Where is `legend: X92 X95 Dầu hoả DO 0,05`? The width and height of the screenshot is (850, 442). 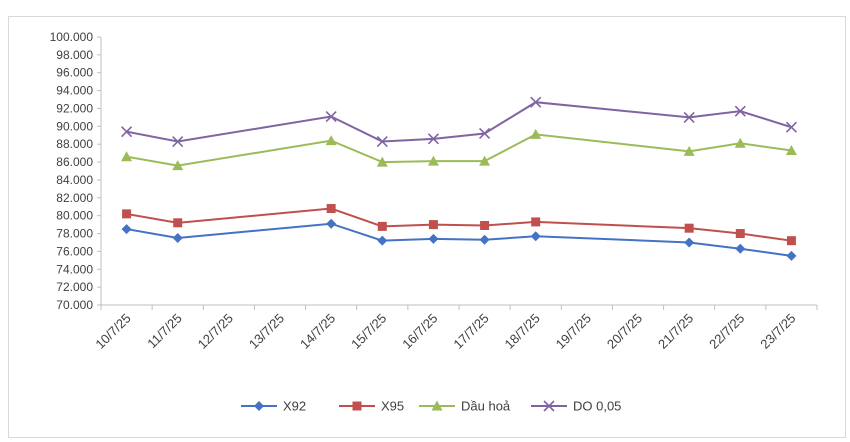 legend: X92 X95 Dầu hoả DO 0,05 is located at coordinates (431, 406).